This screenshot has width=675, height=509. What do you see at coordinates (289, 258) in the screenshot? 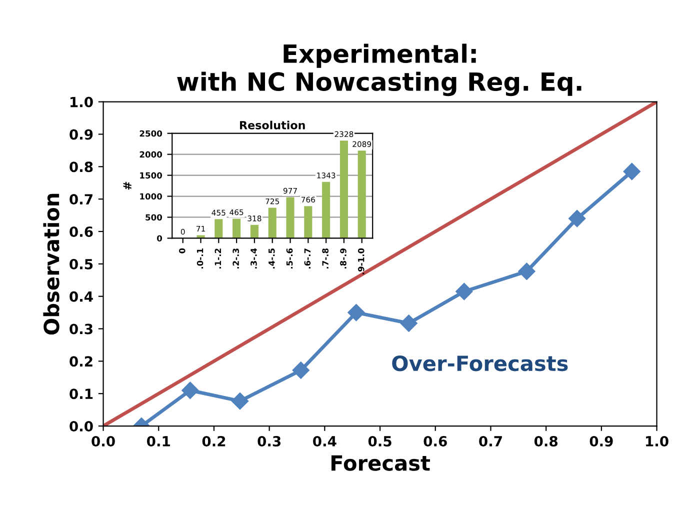
I see `x-tick-label: .5-.6` at bounding box center [289, 258].